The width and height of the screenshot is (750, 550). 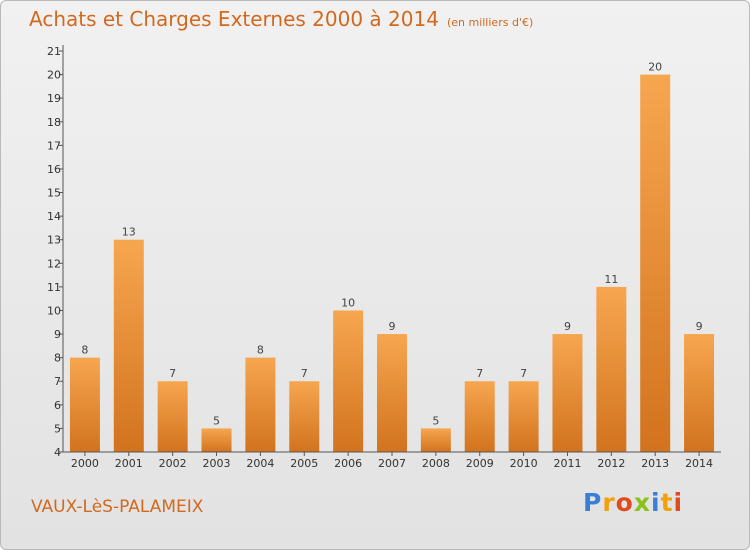 What do you see at coordinates (480, 463) in the screenshot?
I see `x-tick-label: 2009` at bounding box center [480, 463].